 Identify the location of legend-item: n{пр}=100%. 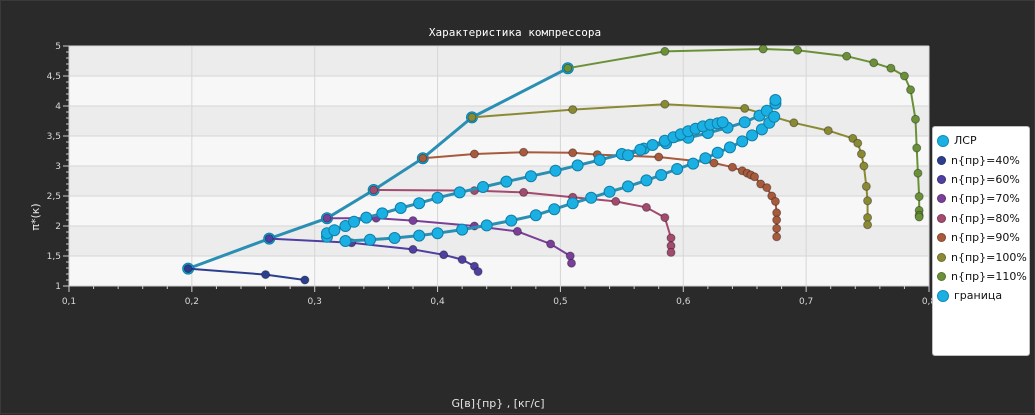
(982, 256).